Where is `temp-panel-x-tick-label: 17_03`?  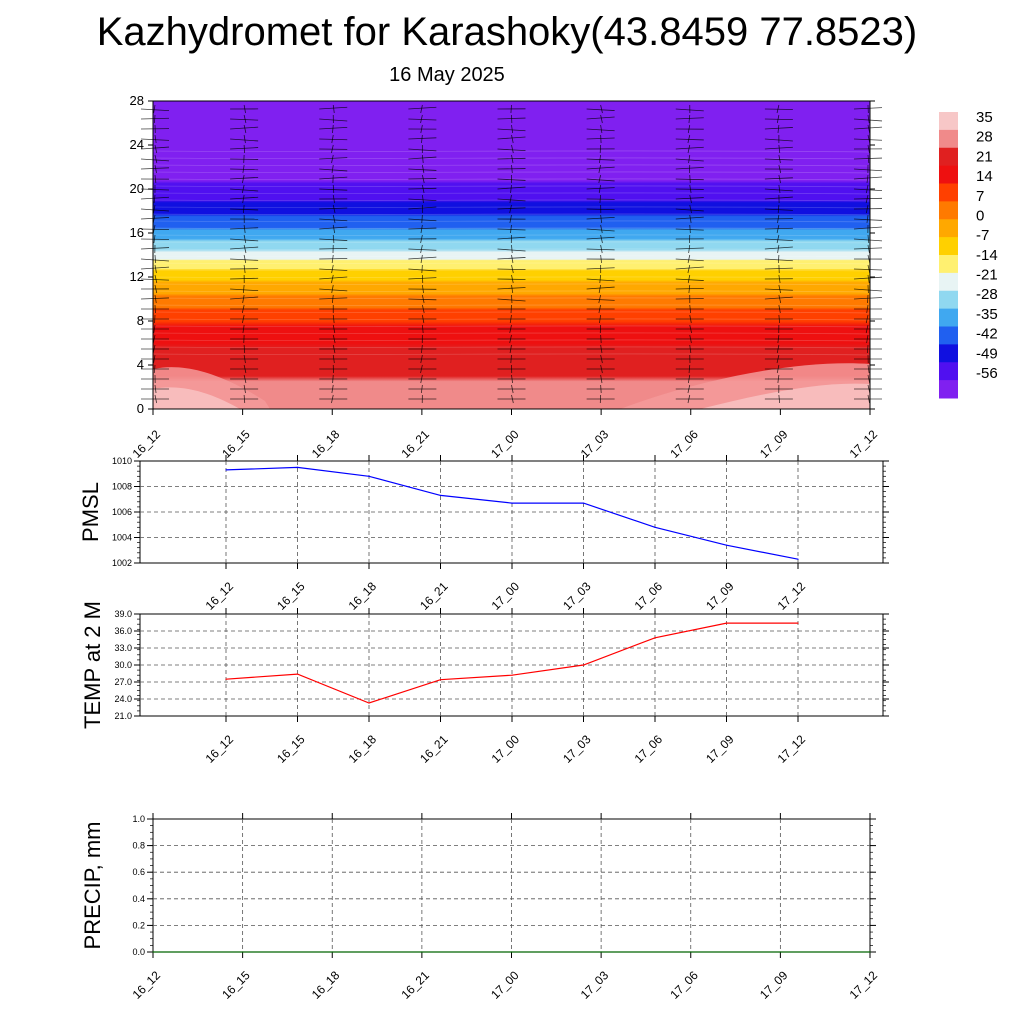 temp-panel-x-tick-label: 17_03 is located at coordinates (577, 749).